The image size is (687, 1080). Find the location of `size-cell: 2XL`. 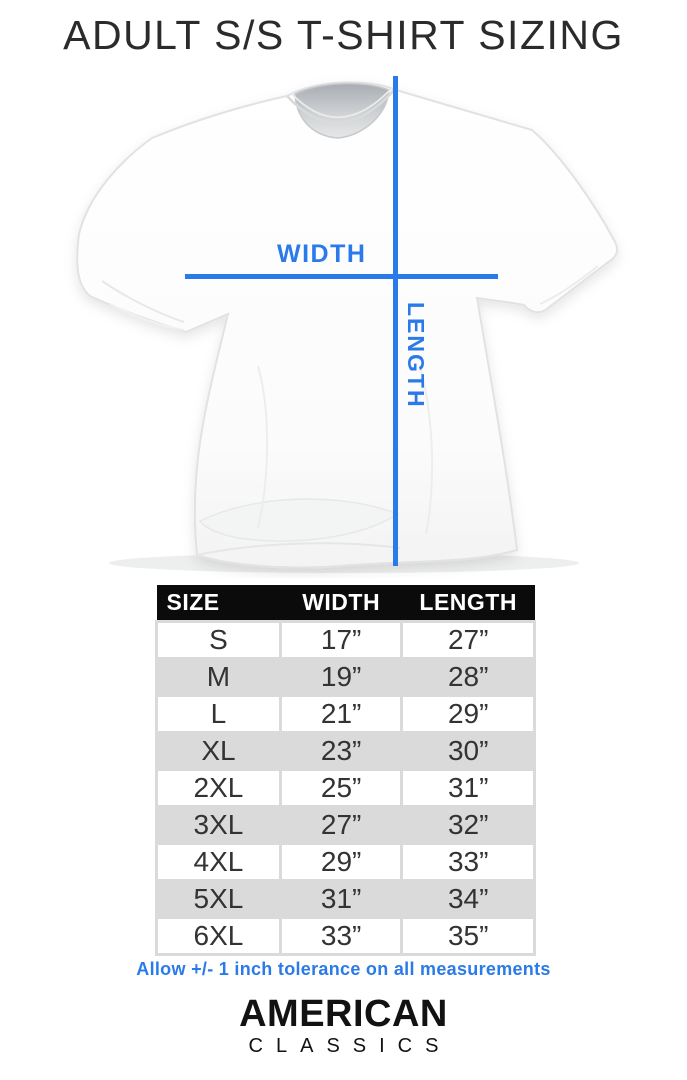

size-cell: 2XL is located at coordinates (218, 788).